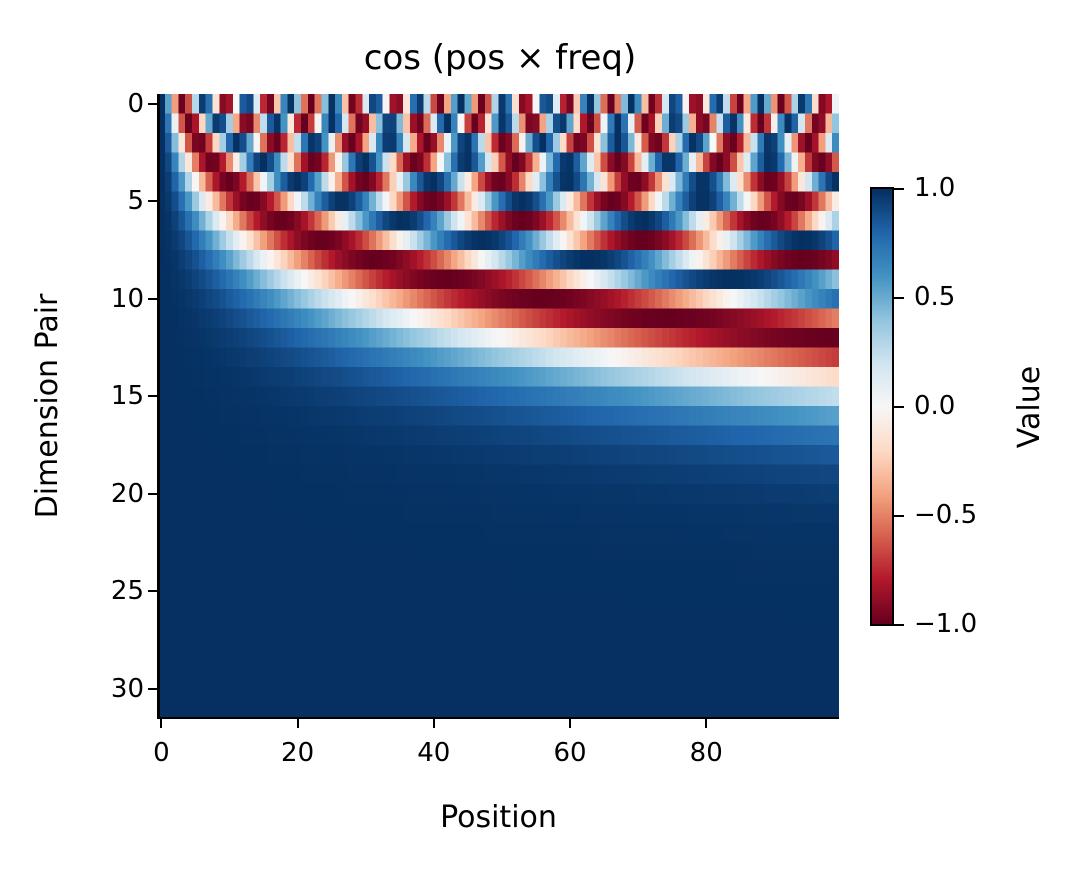  I want to click on colorbar-gradient, so click(882, 406).